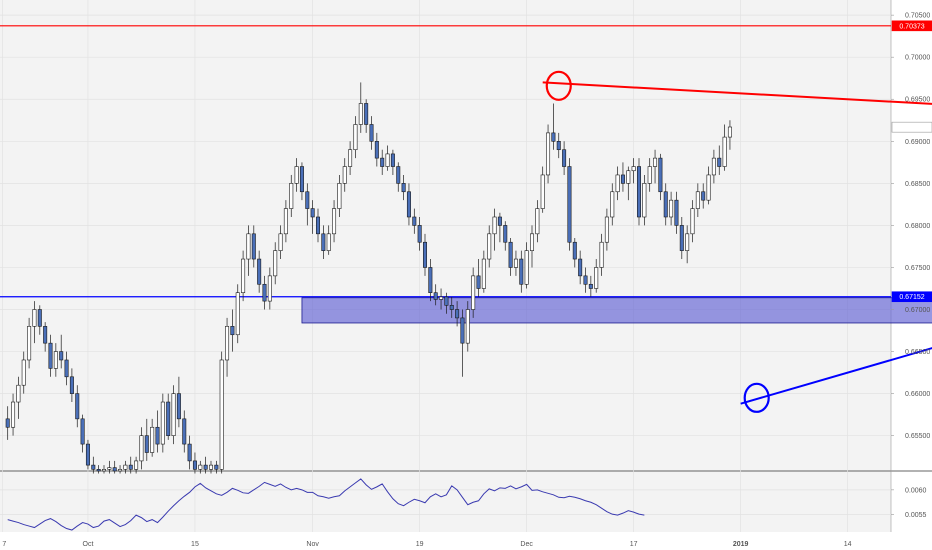 The width and height of the screenshot is (932, 550). I want to click on price-tick-label: 0.66500, so click(917, 352).